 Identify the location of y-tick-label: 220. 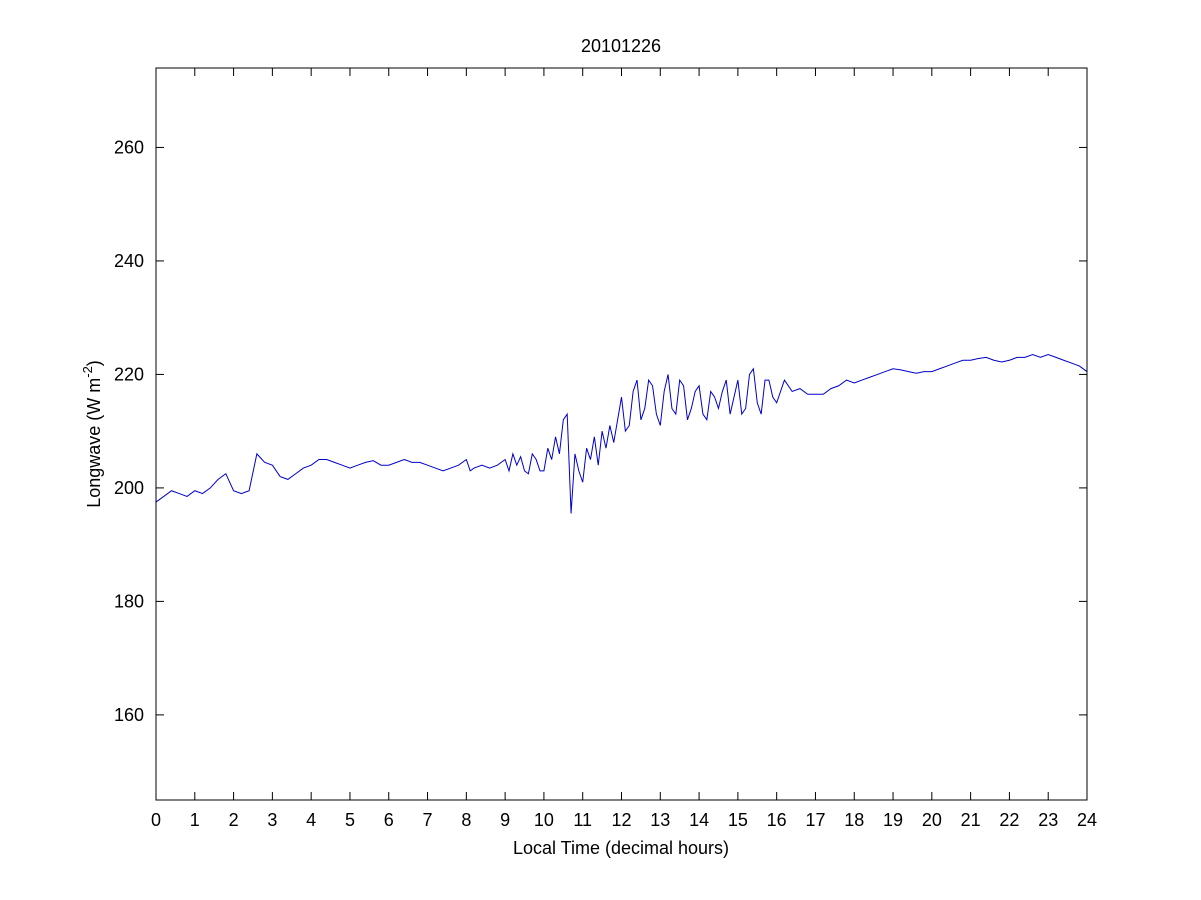
(129, 374).